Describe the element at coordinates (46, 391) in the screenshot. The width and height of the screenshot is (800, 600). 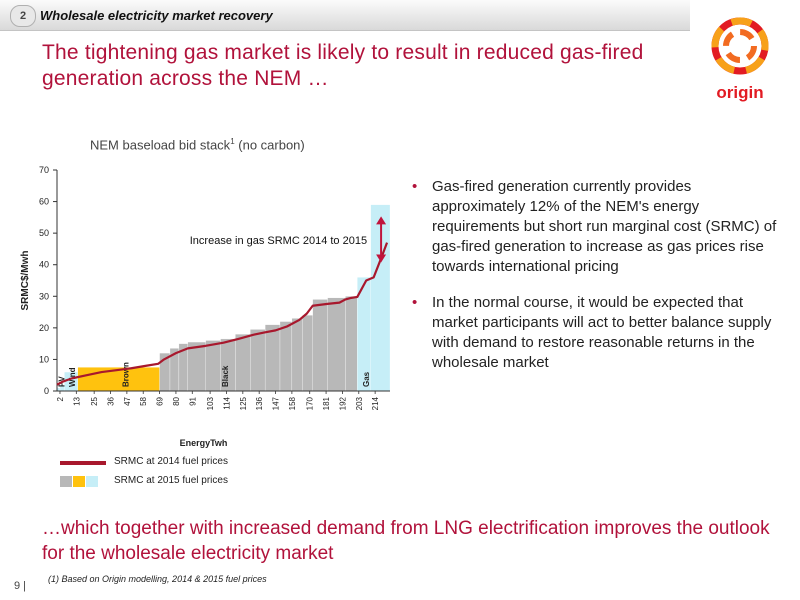
I see `y-tick-label: 0` at that location.